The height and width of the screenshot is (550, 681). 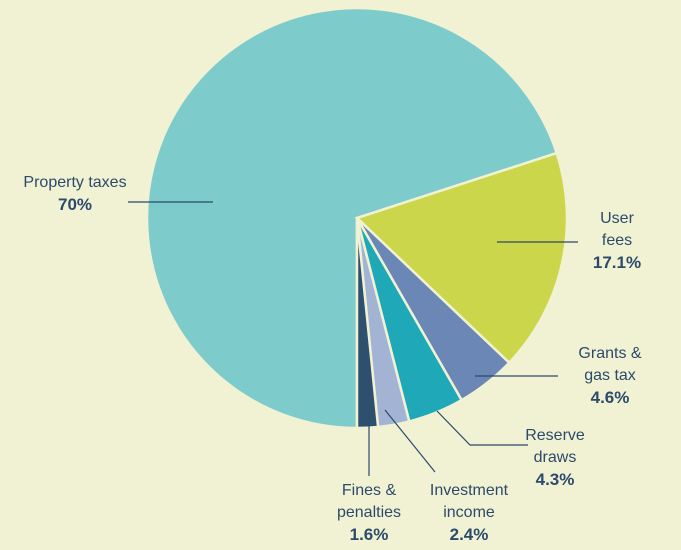 I want to click on value-label: 17.1%, so click(x=617, y=262).